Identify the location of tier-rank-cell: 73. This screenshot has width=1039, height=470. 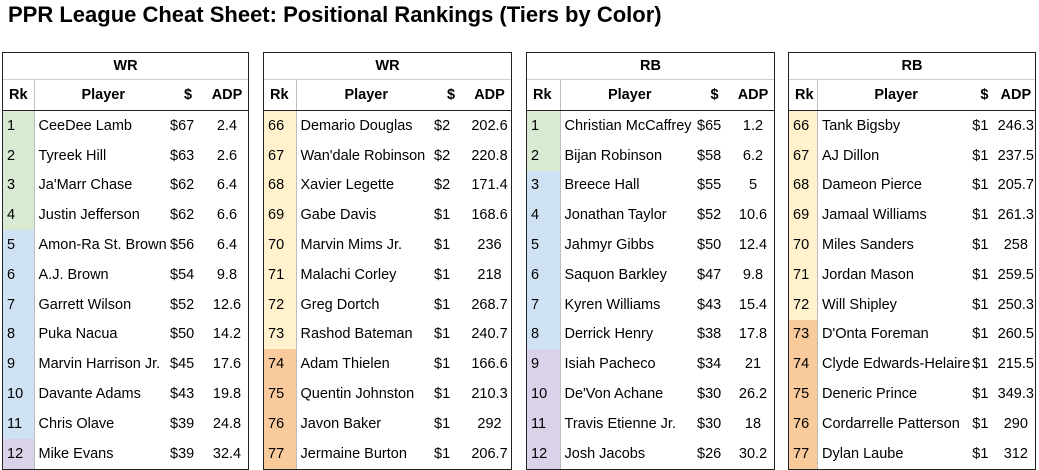
(280, 334).